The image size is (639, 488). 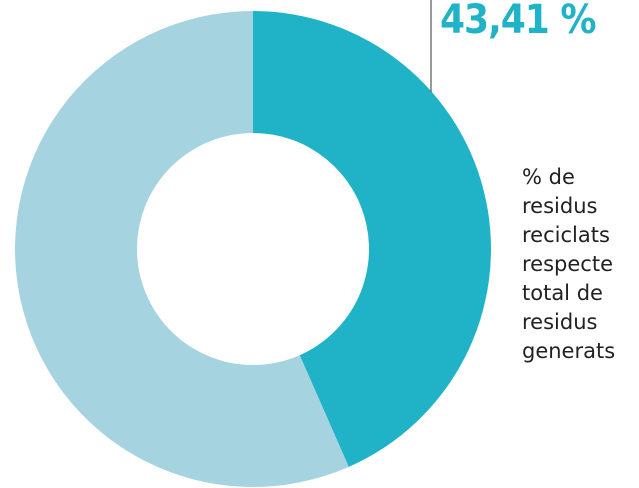 What do you see at coordinates (518, 21) in the screenshot?
I see `percentage-annotation: 43,41 %` at bounding box center [518, 21].